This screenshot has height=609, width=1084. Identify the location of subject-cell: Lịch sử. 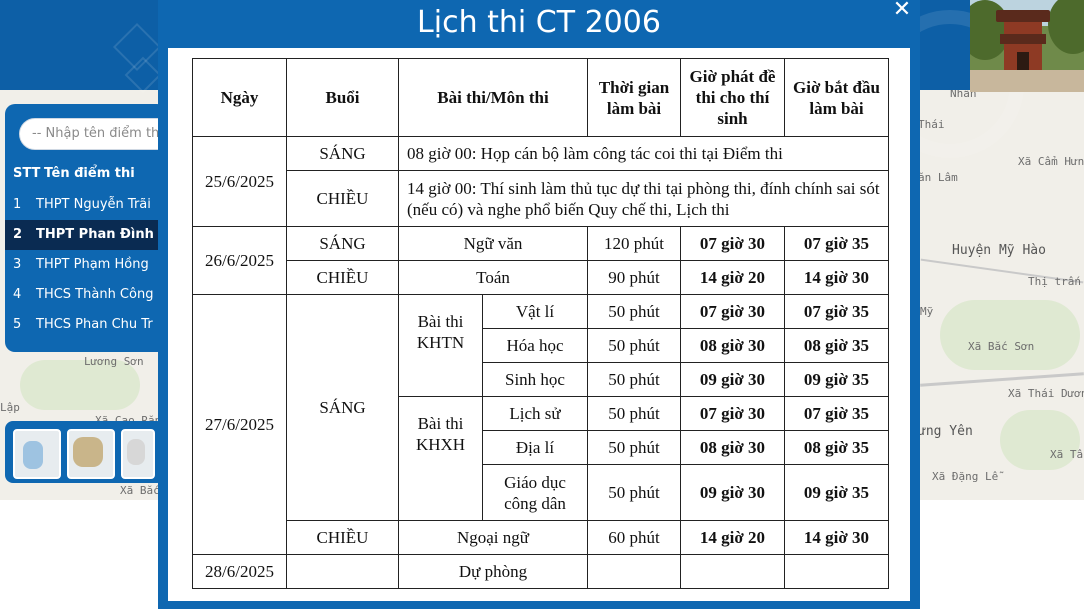
(535, 413).